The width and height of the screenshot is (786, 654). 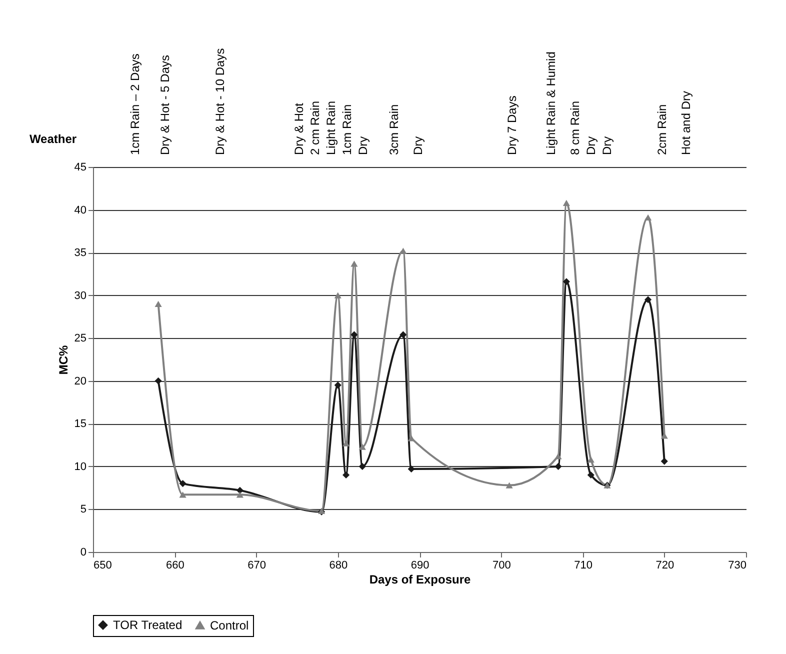 What do you see at coordinates (686, 122) in the screenshot?
I see `text: Hot and Dry` at bounding box center [686, 122].